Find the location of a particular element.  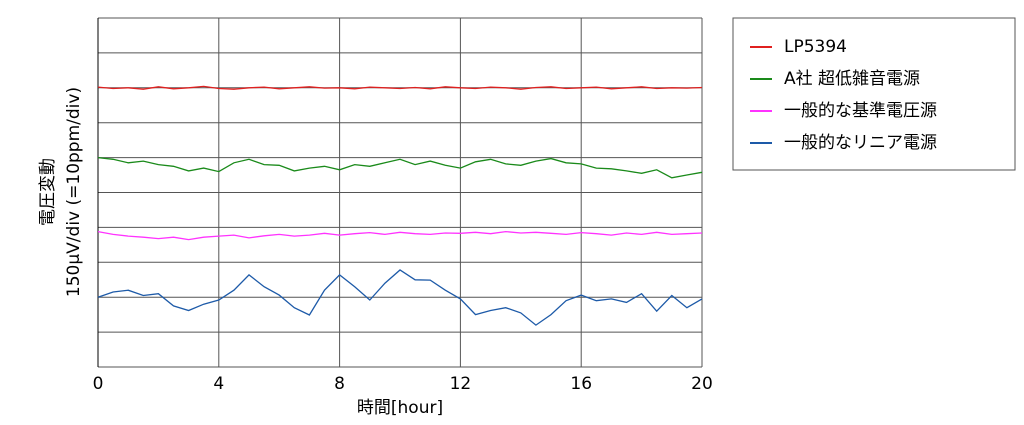

legend-label: A社 超低雑音電源 is located at coordinates (852, 79).